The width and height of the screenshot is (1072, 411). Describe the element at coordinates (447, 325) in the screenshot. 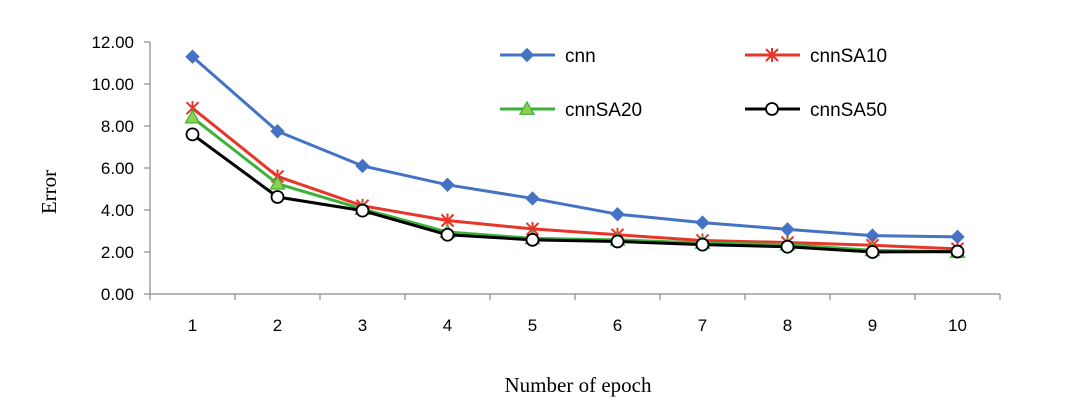

I see `x-tick-label: 4` at that location.